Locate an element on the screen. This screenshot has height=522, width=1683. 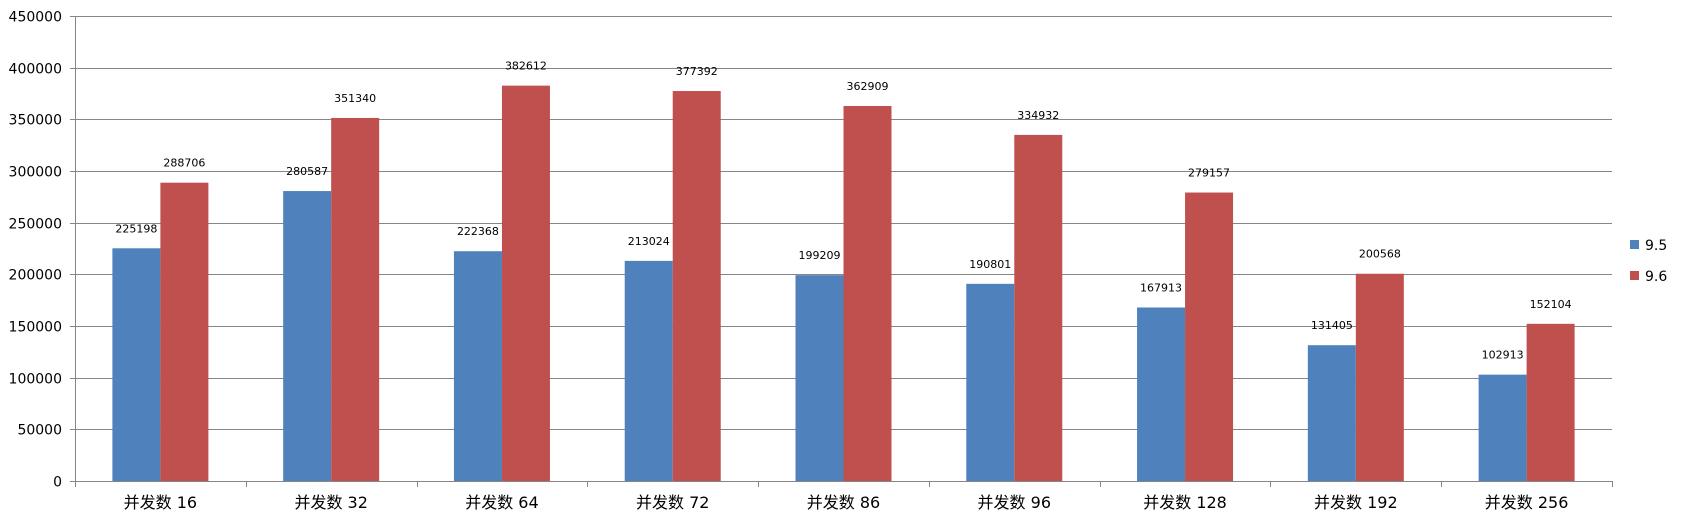
x-tick-label: 并发数 96 is located at coordinates (1014, 502).